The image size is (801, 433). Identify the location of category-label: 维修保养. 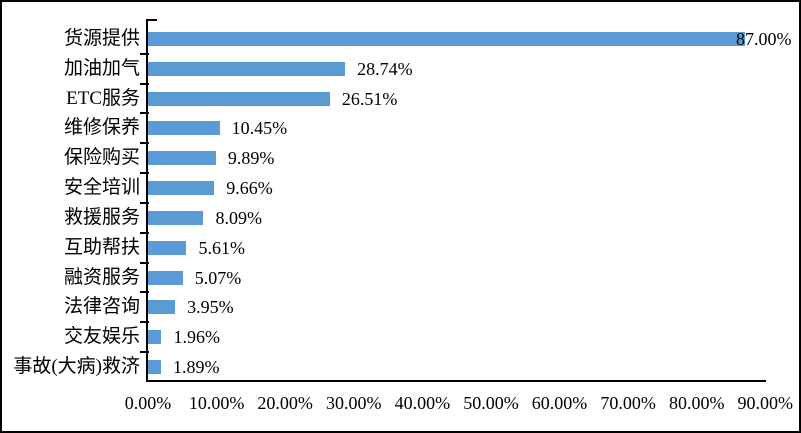
(101, 128).